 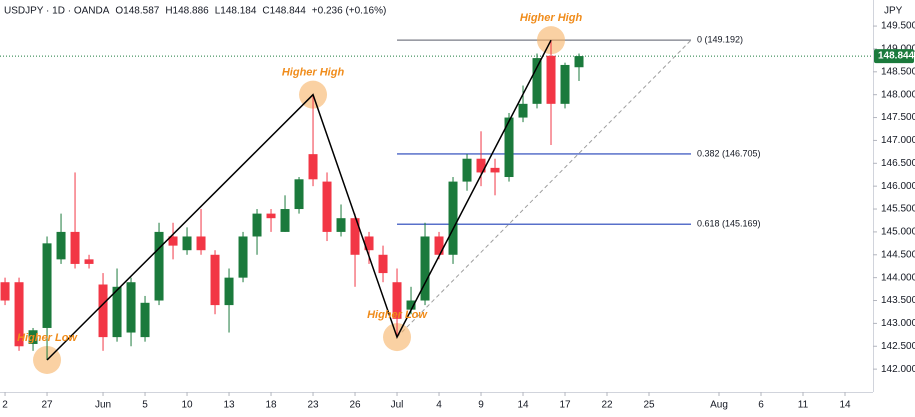 What do you see at coordinates (103, 405) in the screenshot?
I see `x-tick-label: Jun` at bounding box center [103, 405].